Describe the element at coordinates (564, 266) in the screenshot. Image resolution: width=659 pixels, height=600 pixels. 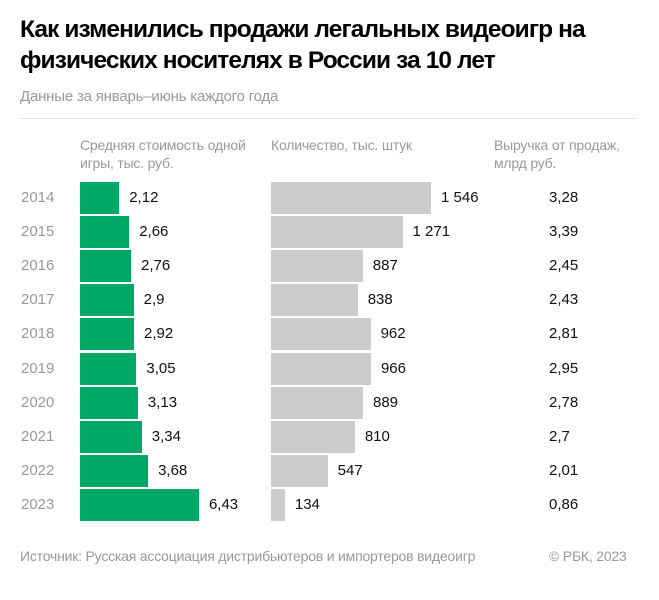
I see `revenue-value-label: 2,45` at that location.